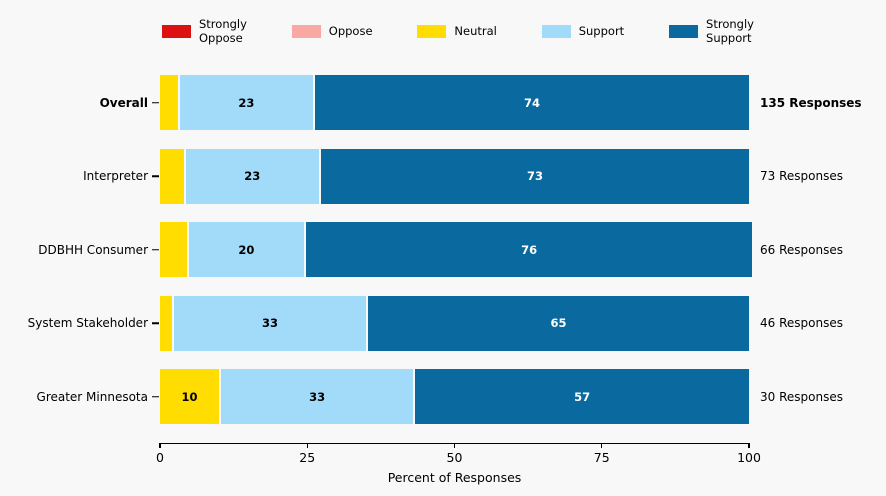 This screenshot has width=886, height=496. Describe the element at coordinates (801, 249) in the screenshot. I see `responses-count-label: 66 Responses` at that location.